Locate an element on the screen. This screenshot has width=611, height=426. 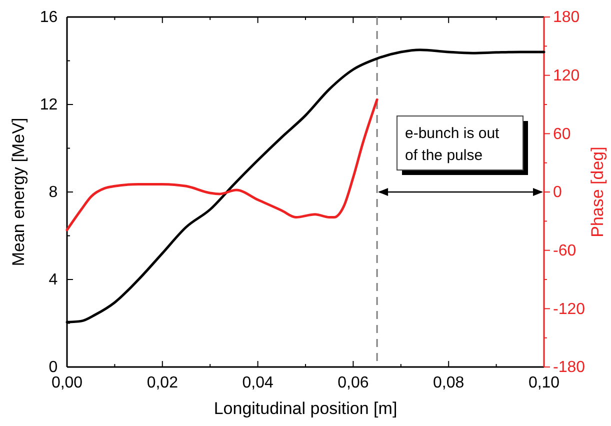
y-axis-title: Mean energy [MeV] is located at coordinates (18, 192).